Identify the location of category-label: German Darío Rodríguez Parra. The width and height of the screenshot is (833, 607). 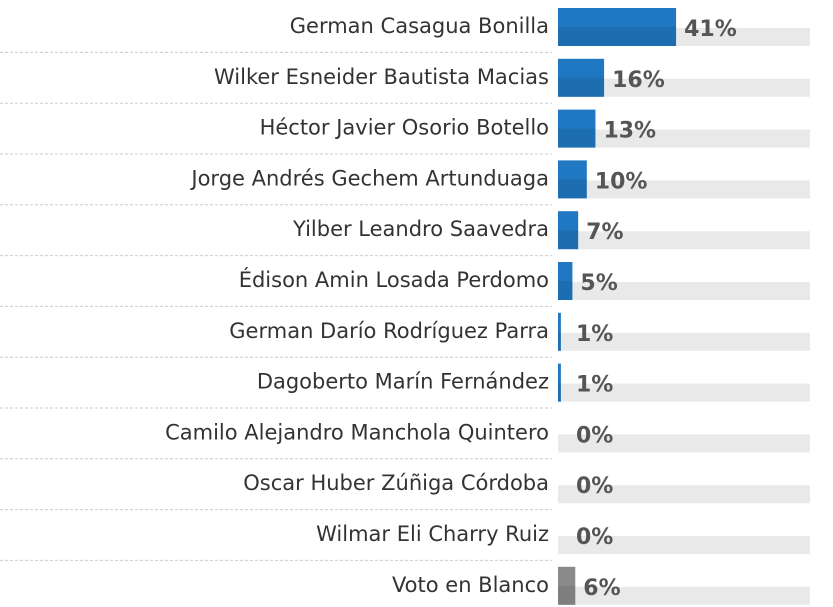
(389, 331).